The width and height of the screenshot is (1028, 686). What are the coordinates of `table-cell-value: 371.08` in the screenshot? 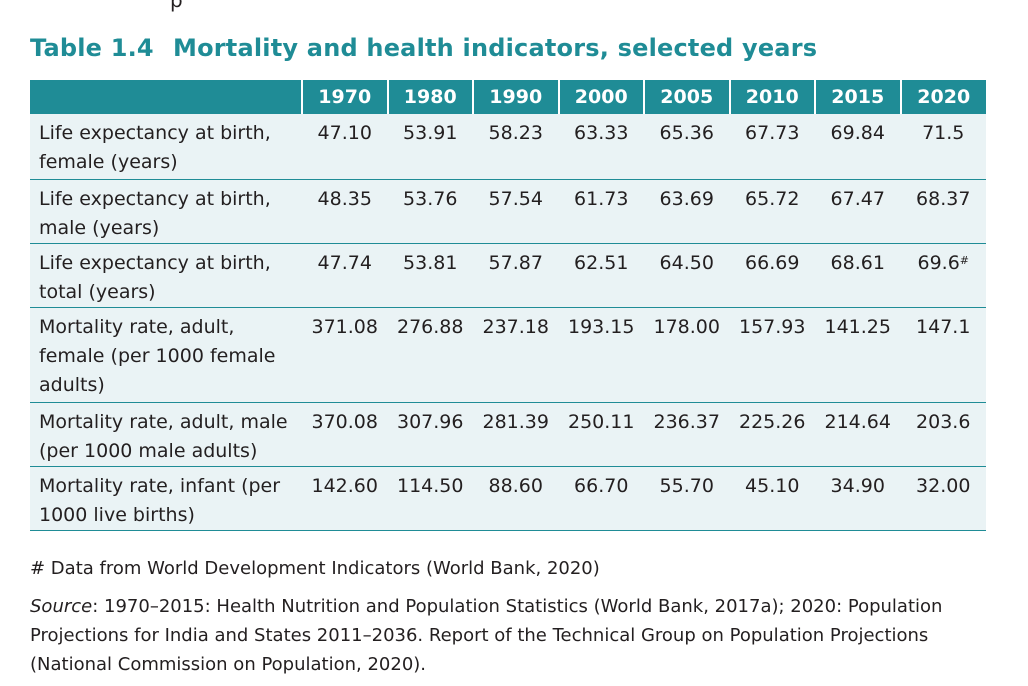 It's located at (345, 355).